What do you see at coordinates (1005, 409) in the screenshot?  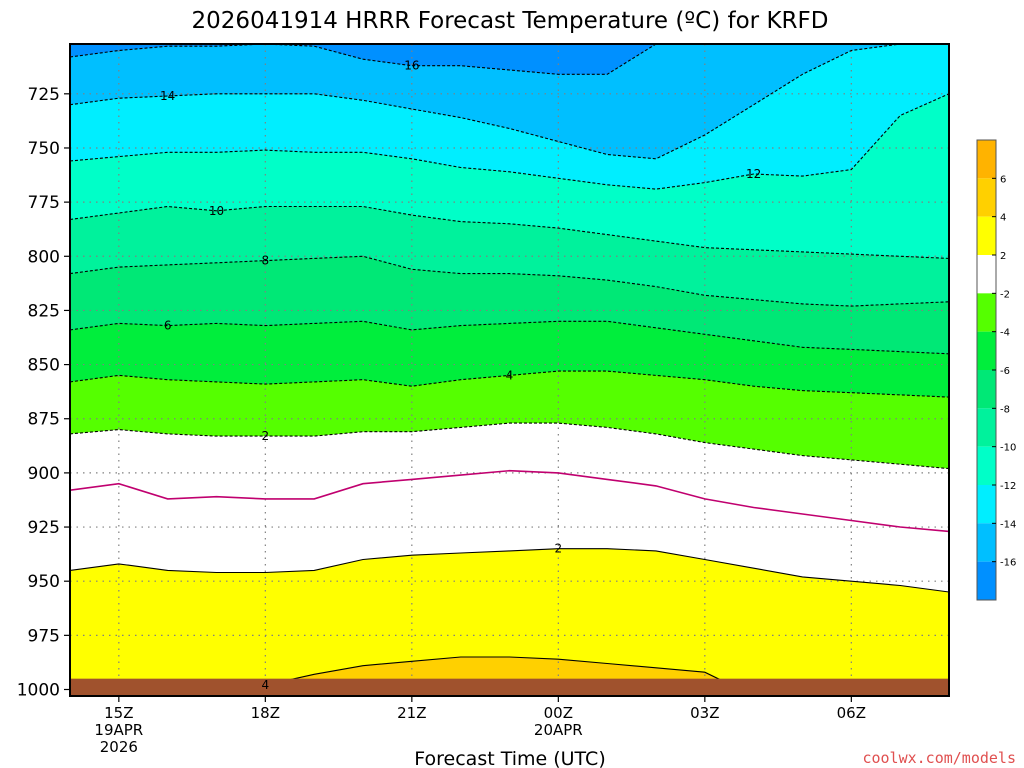 I see `colorbar-tick-label--8: -8` at bounding box center [1005, 409].